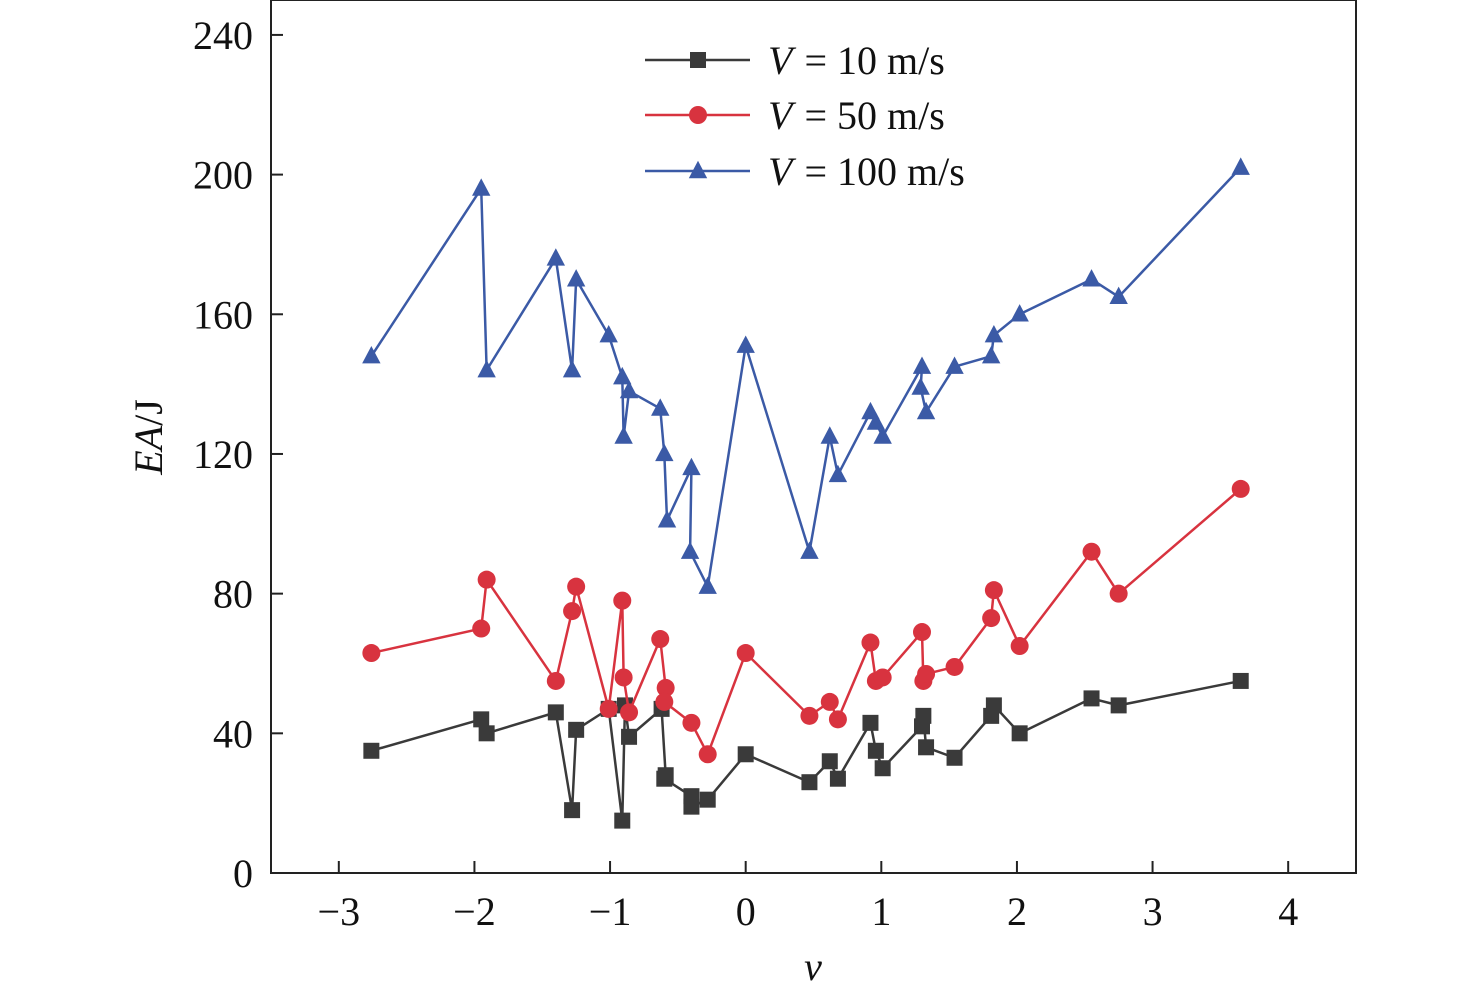 This screenshot has height=994, width=1476. What do you see at coordinates (223, 314) in the screenshot?
I see `y-tick-label: 160` at bounding box center [223, 314].